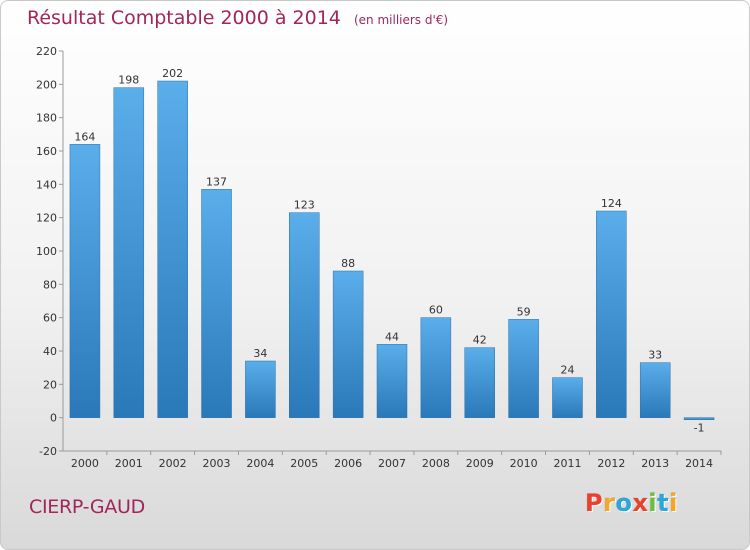 The image size is (750, 550). What do you see at coordinates (655, 355) in the screenshot?
I see `value-label-2013: 33` at bounding box center [655, 355].